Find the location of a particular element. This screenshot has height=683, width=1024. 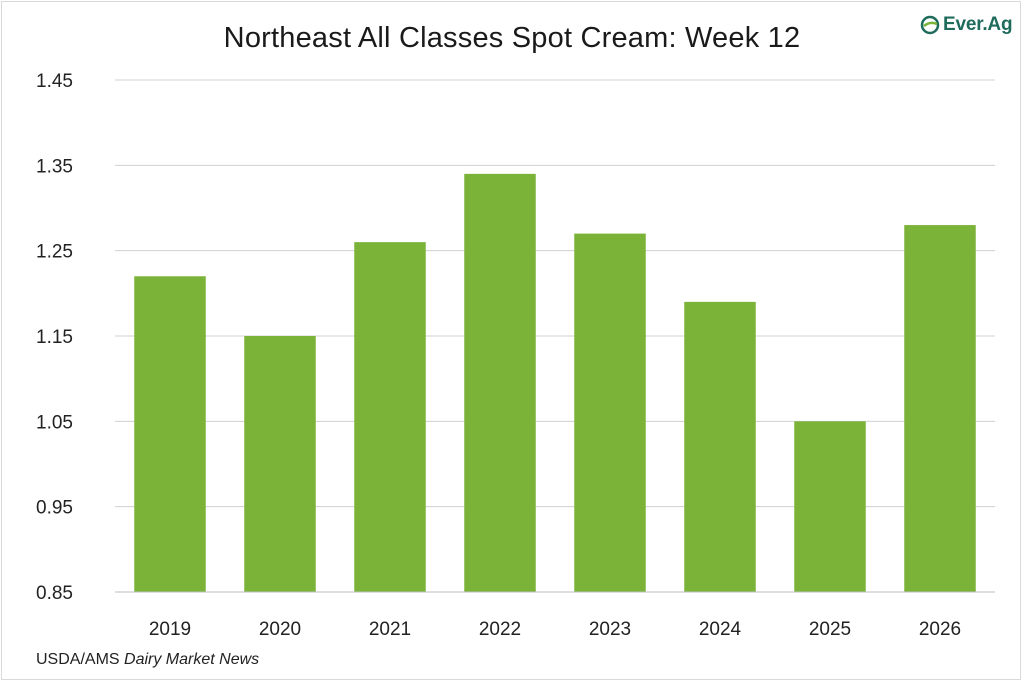

source-note: USDA/AMS Dairy Market News is located at coordinates (147, 660).